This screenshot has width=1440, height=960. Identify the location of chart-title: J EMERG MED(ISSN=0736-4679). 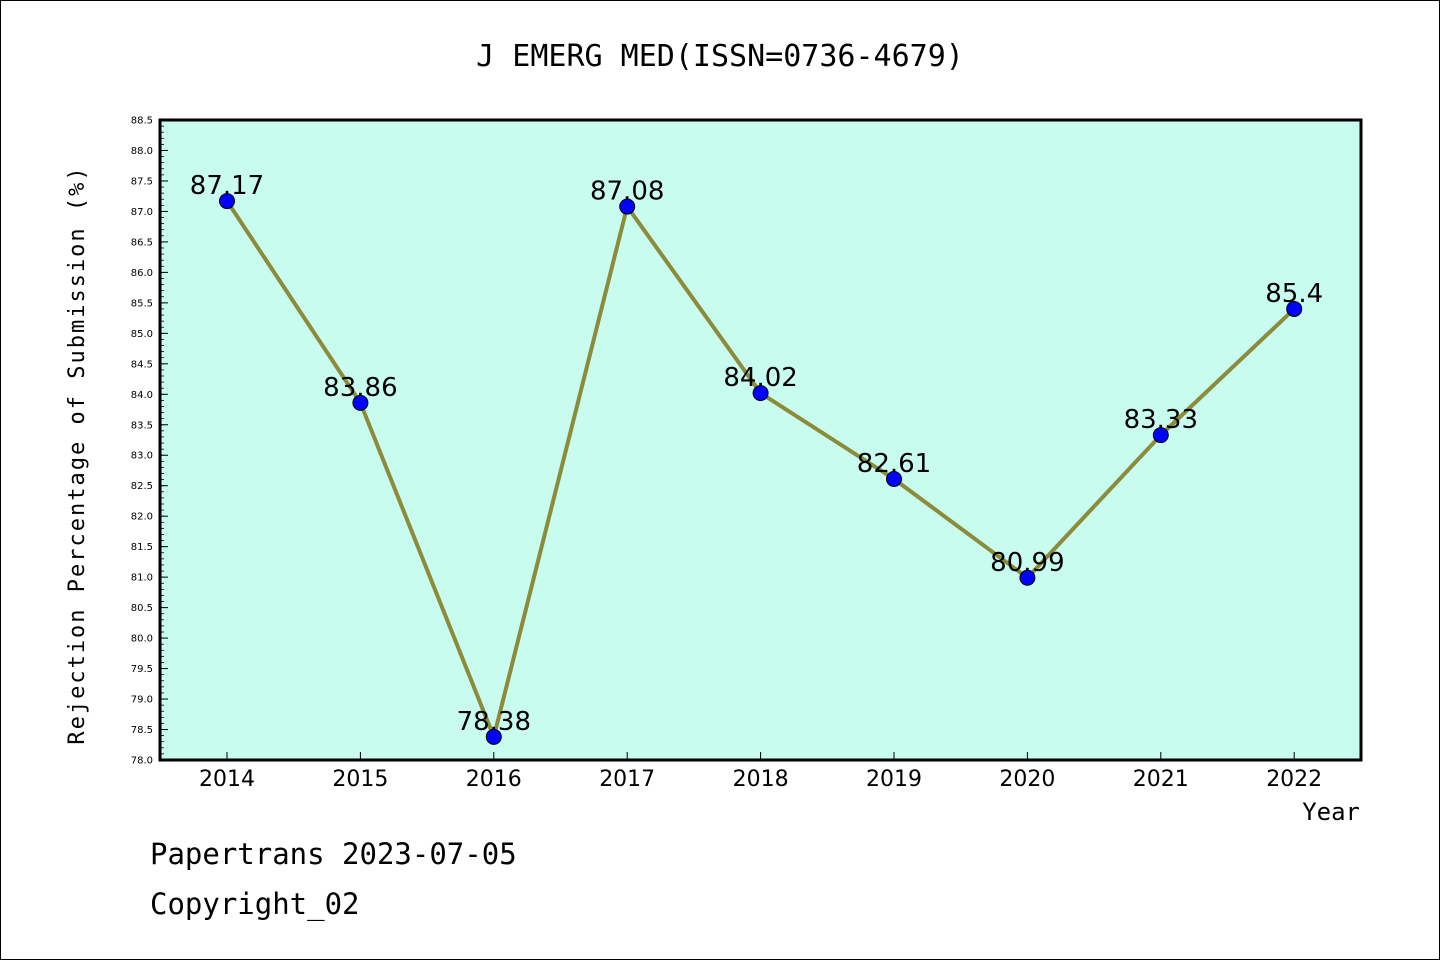
(720, 56).